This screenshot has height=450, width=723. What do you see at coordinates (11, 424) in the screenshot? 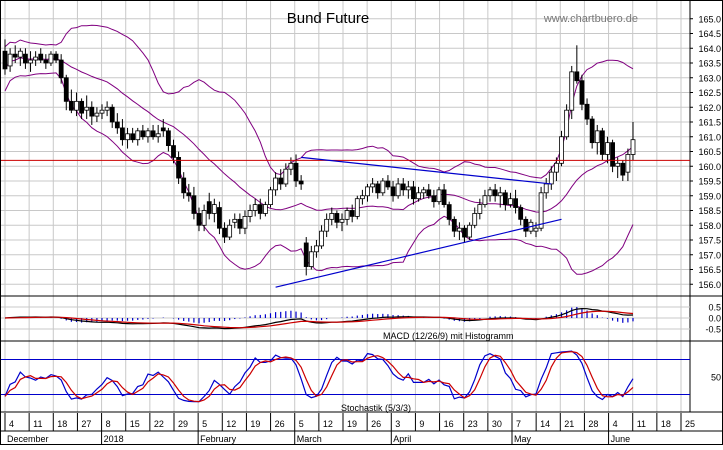
I see `date-tick-label: 4` at bounding box center [11, 424].